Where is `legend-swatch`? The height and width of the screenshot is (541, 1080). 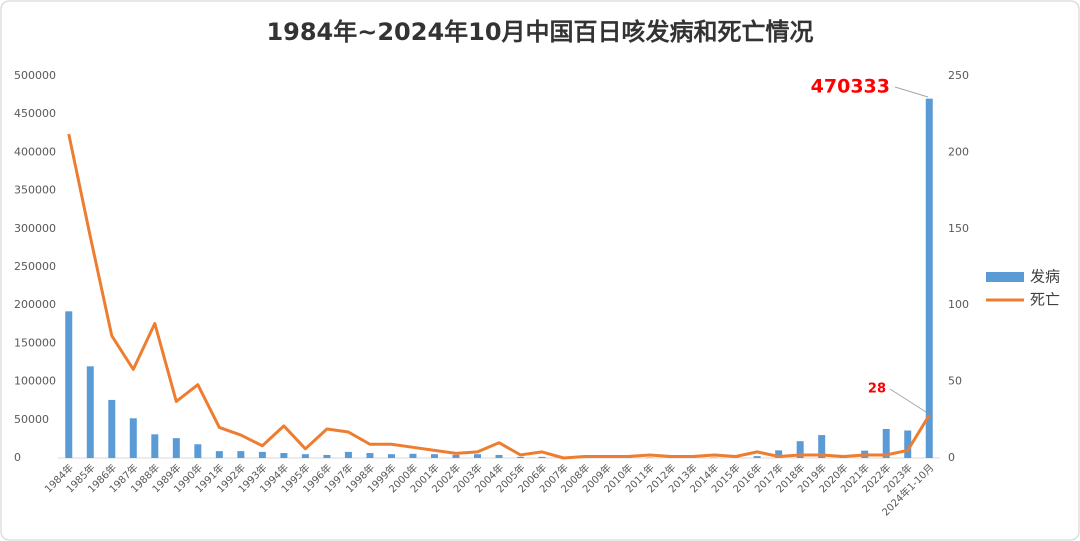
legend-swatch is located at coordinates (1005, 277).